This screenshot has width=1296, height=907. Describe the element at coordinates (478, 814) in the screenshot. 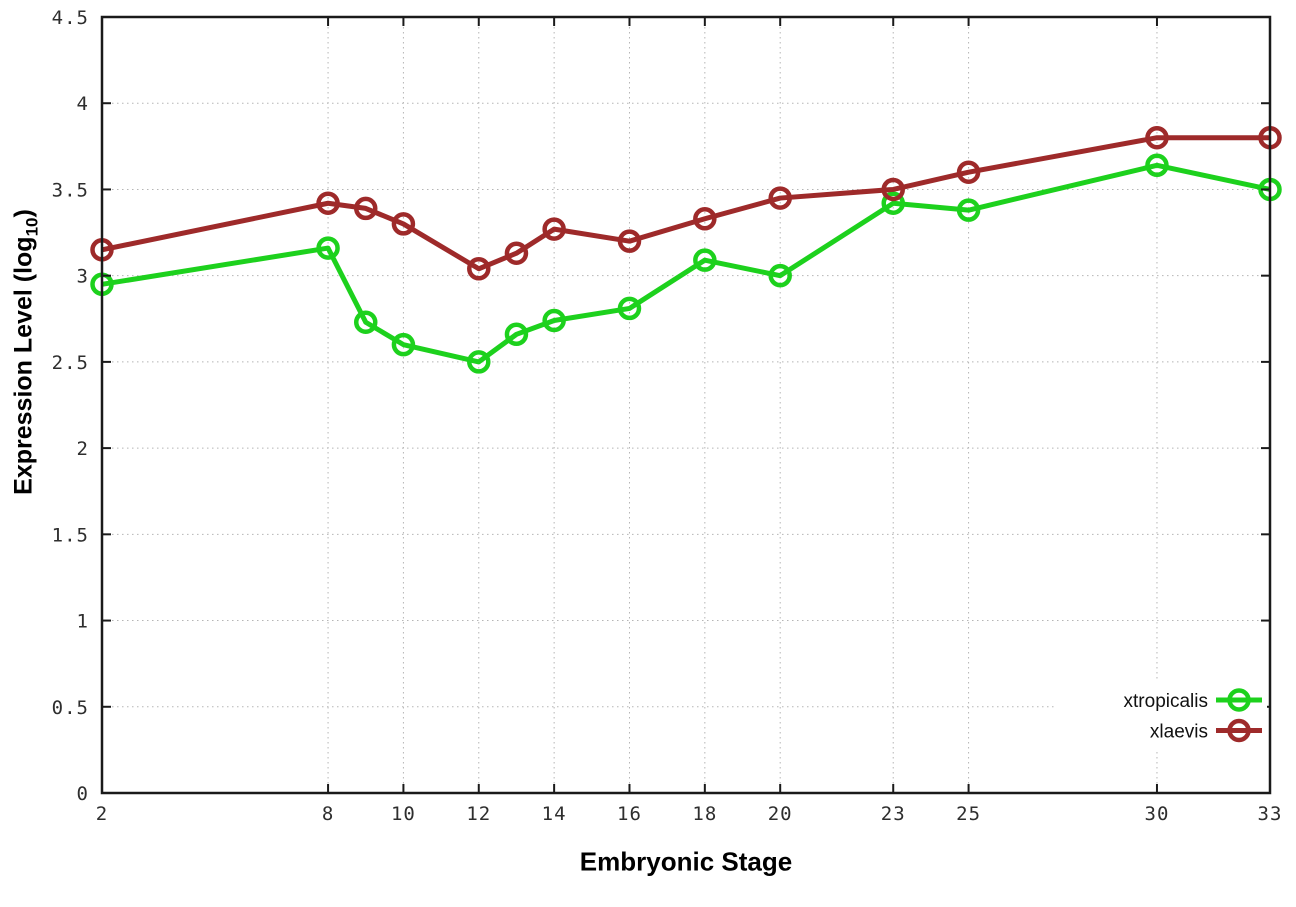

I see `x-tick-label: 12` at that location.